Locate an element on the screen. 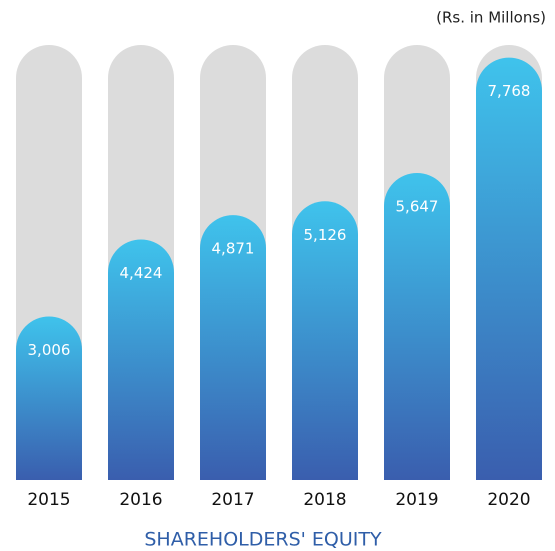 The height and width of the screenshot is (551, 555). x-tick-label: 2017 is located at coordinates (232, 500).